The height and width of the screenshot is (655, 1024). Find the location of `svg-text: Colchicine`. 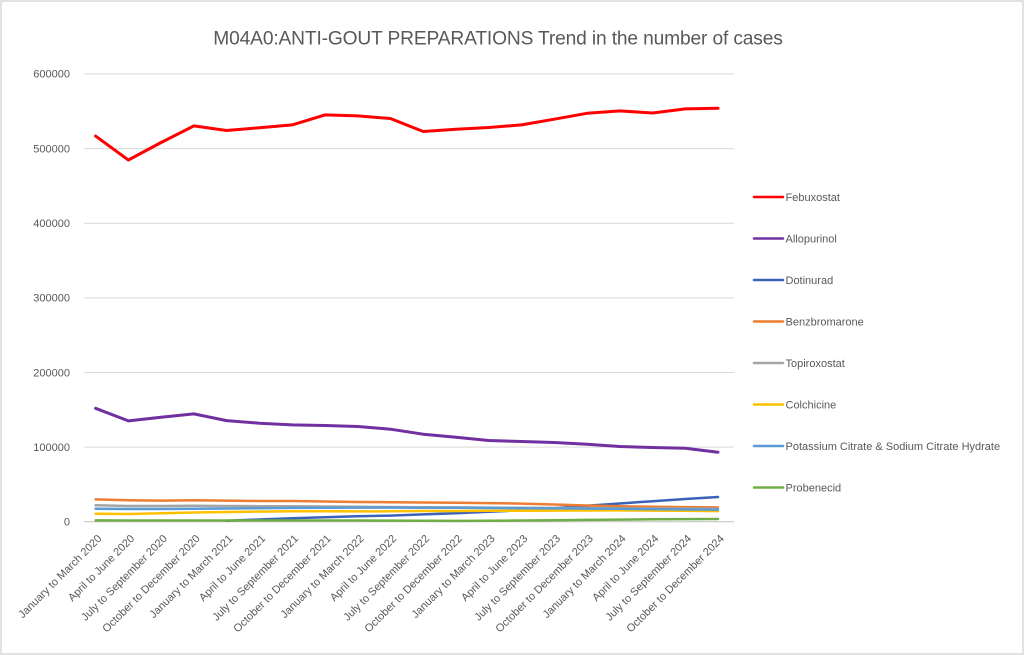

svg-text: Colchicine is located at coordinates (811, 405).